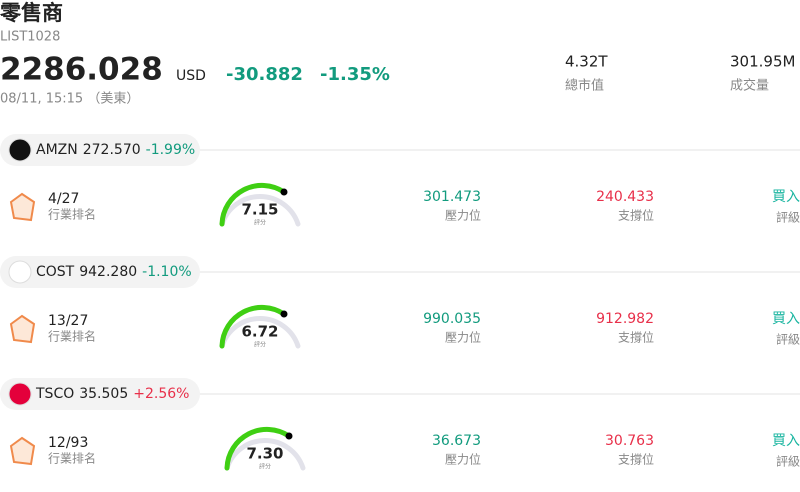 The height and width of the screenshot is (492, 800). Describe the element at coordinates (81, 70) in the screenshot. I see `price: 2286.028` at that location.